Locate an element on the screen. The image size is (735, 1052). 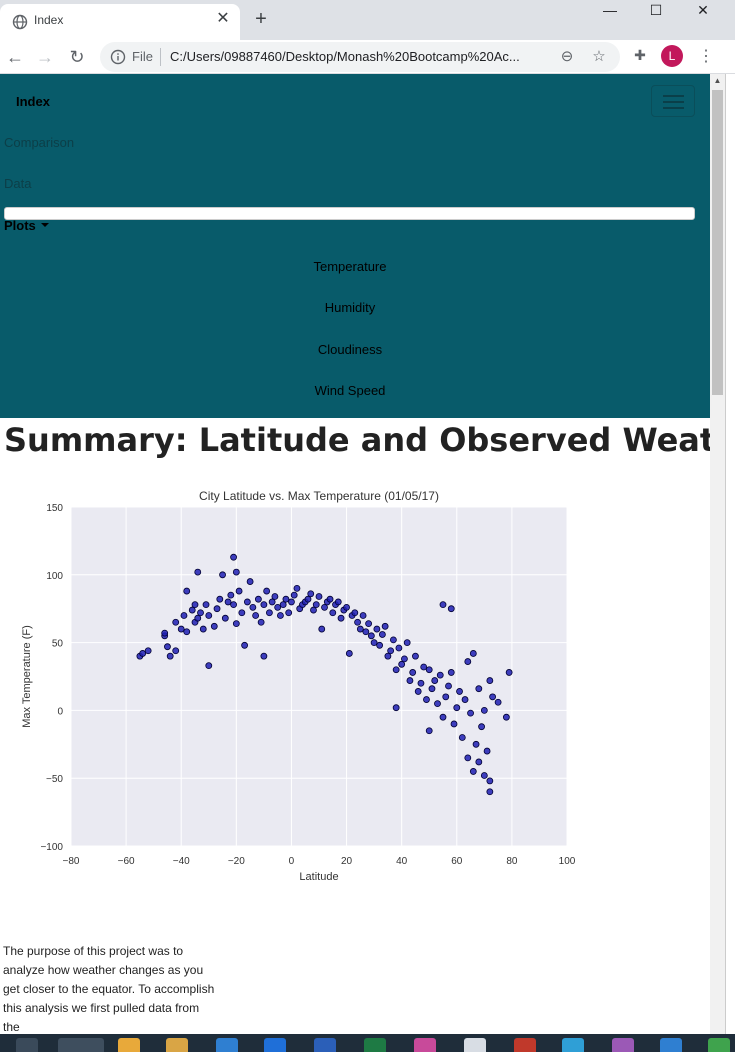
nav-link-data: Data is located at coordinates (18, 183).